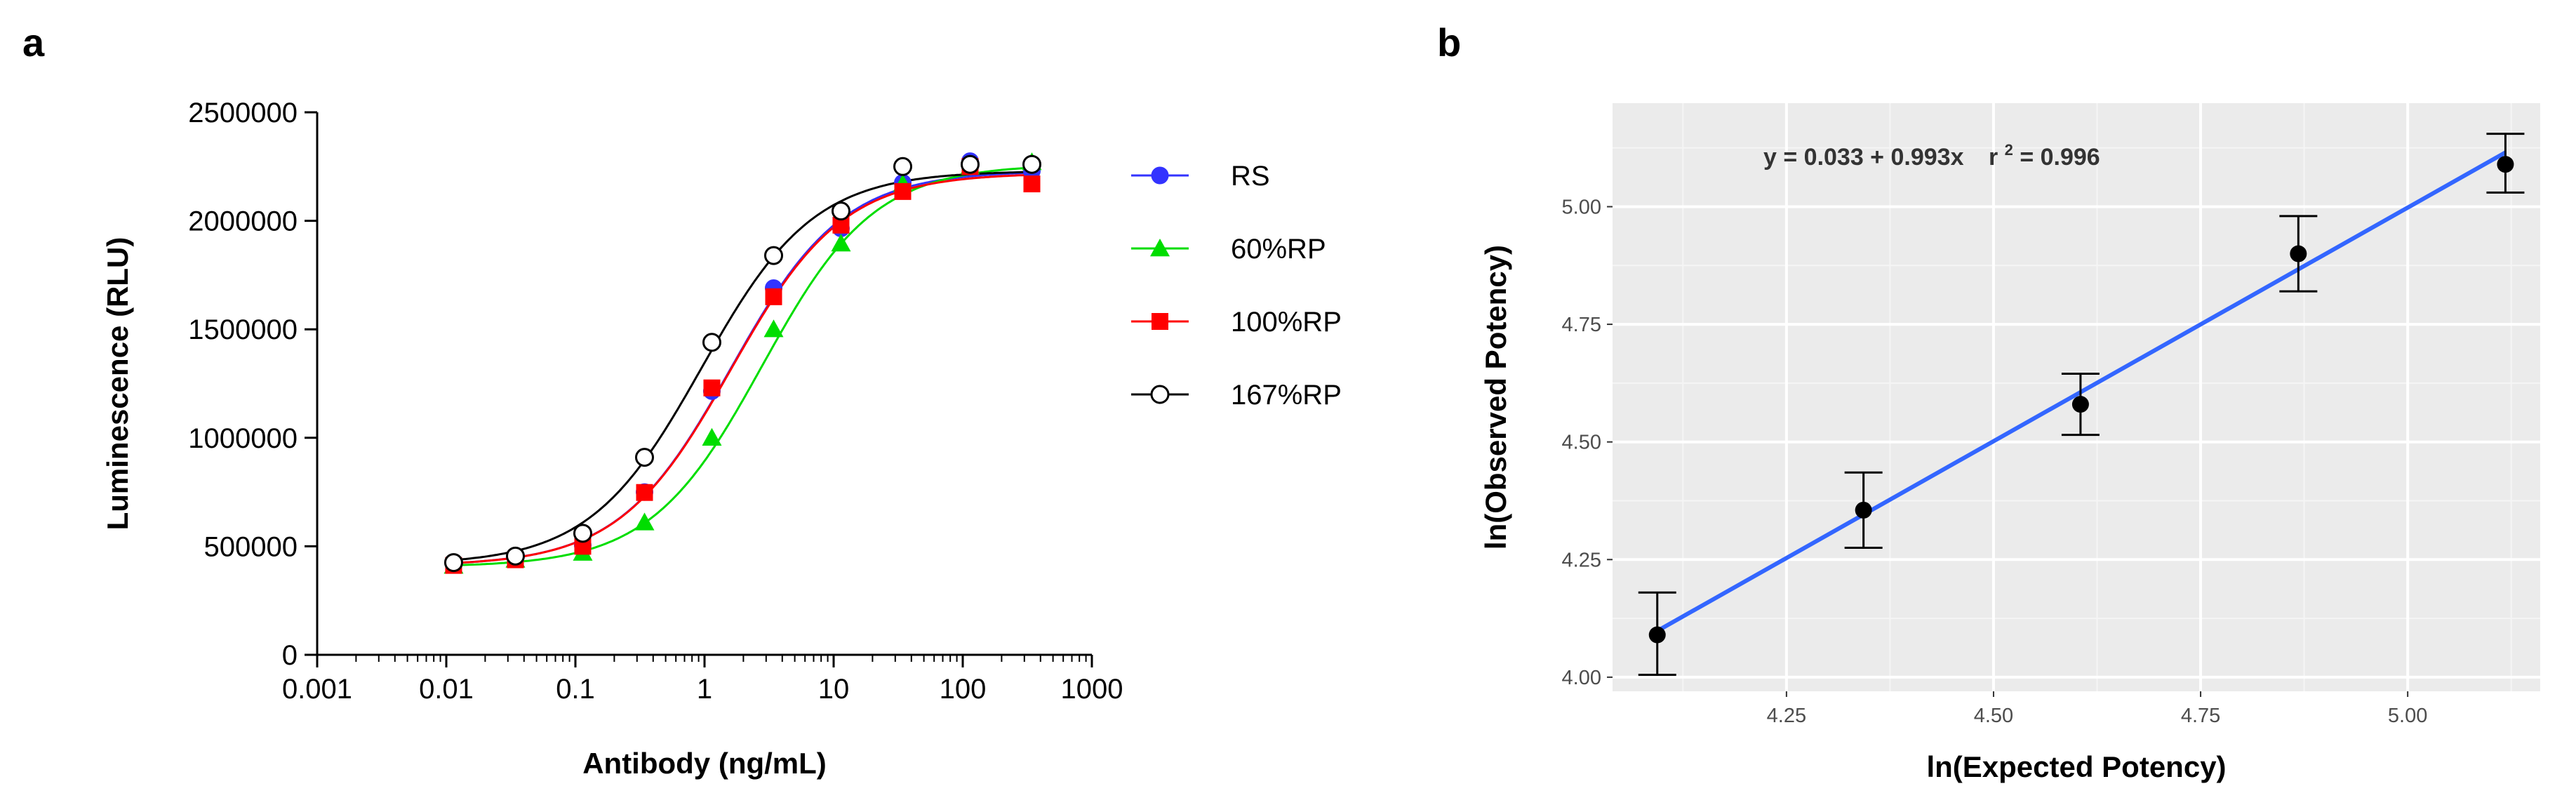  What do you see at coordinates (1286, 395) in the screenshot?
I see `legend-label-167%RP: 167%RP` at bounding box center [1286, 395].